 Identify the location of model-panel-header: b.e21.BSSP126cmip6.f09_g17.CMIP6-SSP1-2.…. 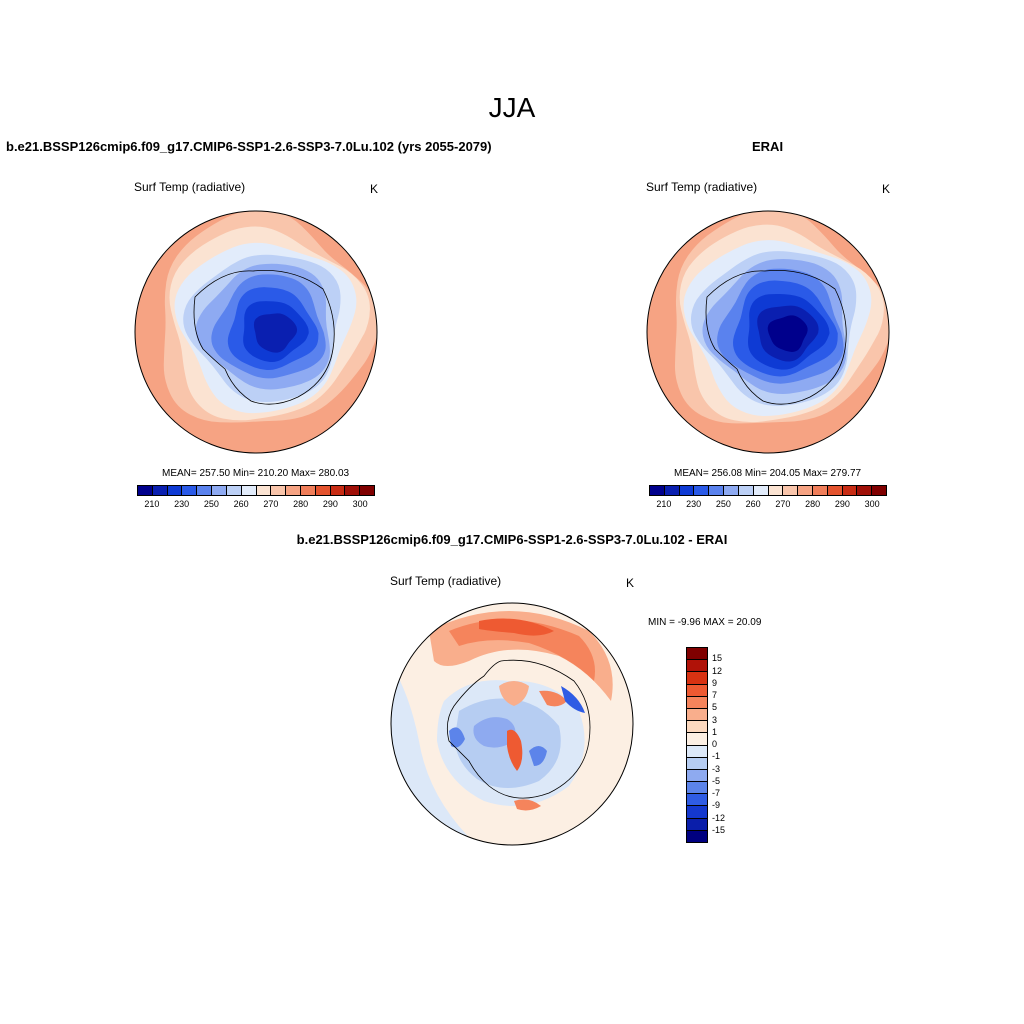
(249, 146).